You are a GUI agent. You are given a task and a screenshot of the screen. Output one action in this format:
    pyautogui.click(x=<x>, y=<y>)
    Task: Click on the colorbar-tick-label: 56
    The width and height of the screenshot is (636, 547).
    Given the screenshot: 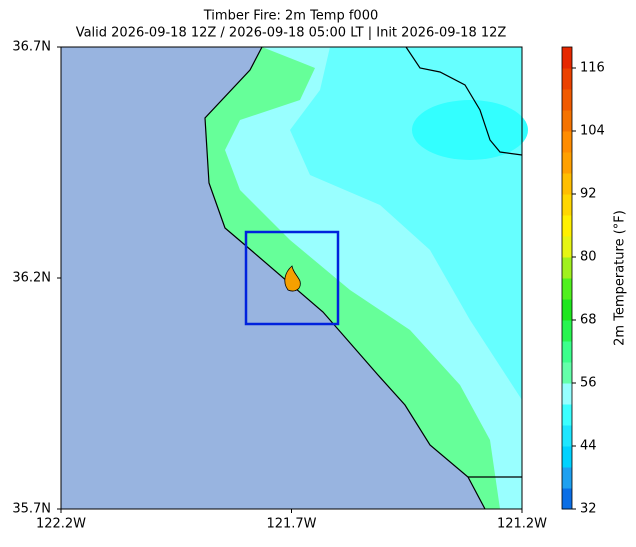 What is the action you would take?
    pyautogui.click(x=588, y=383)
    